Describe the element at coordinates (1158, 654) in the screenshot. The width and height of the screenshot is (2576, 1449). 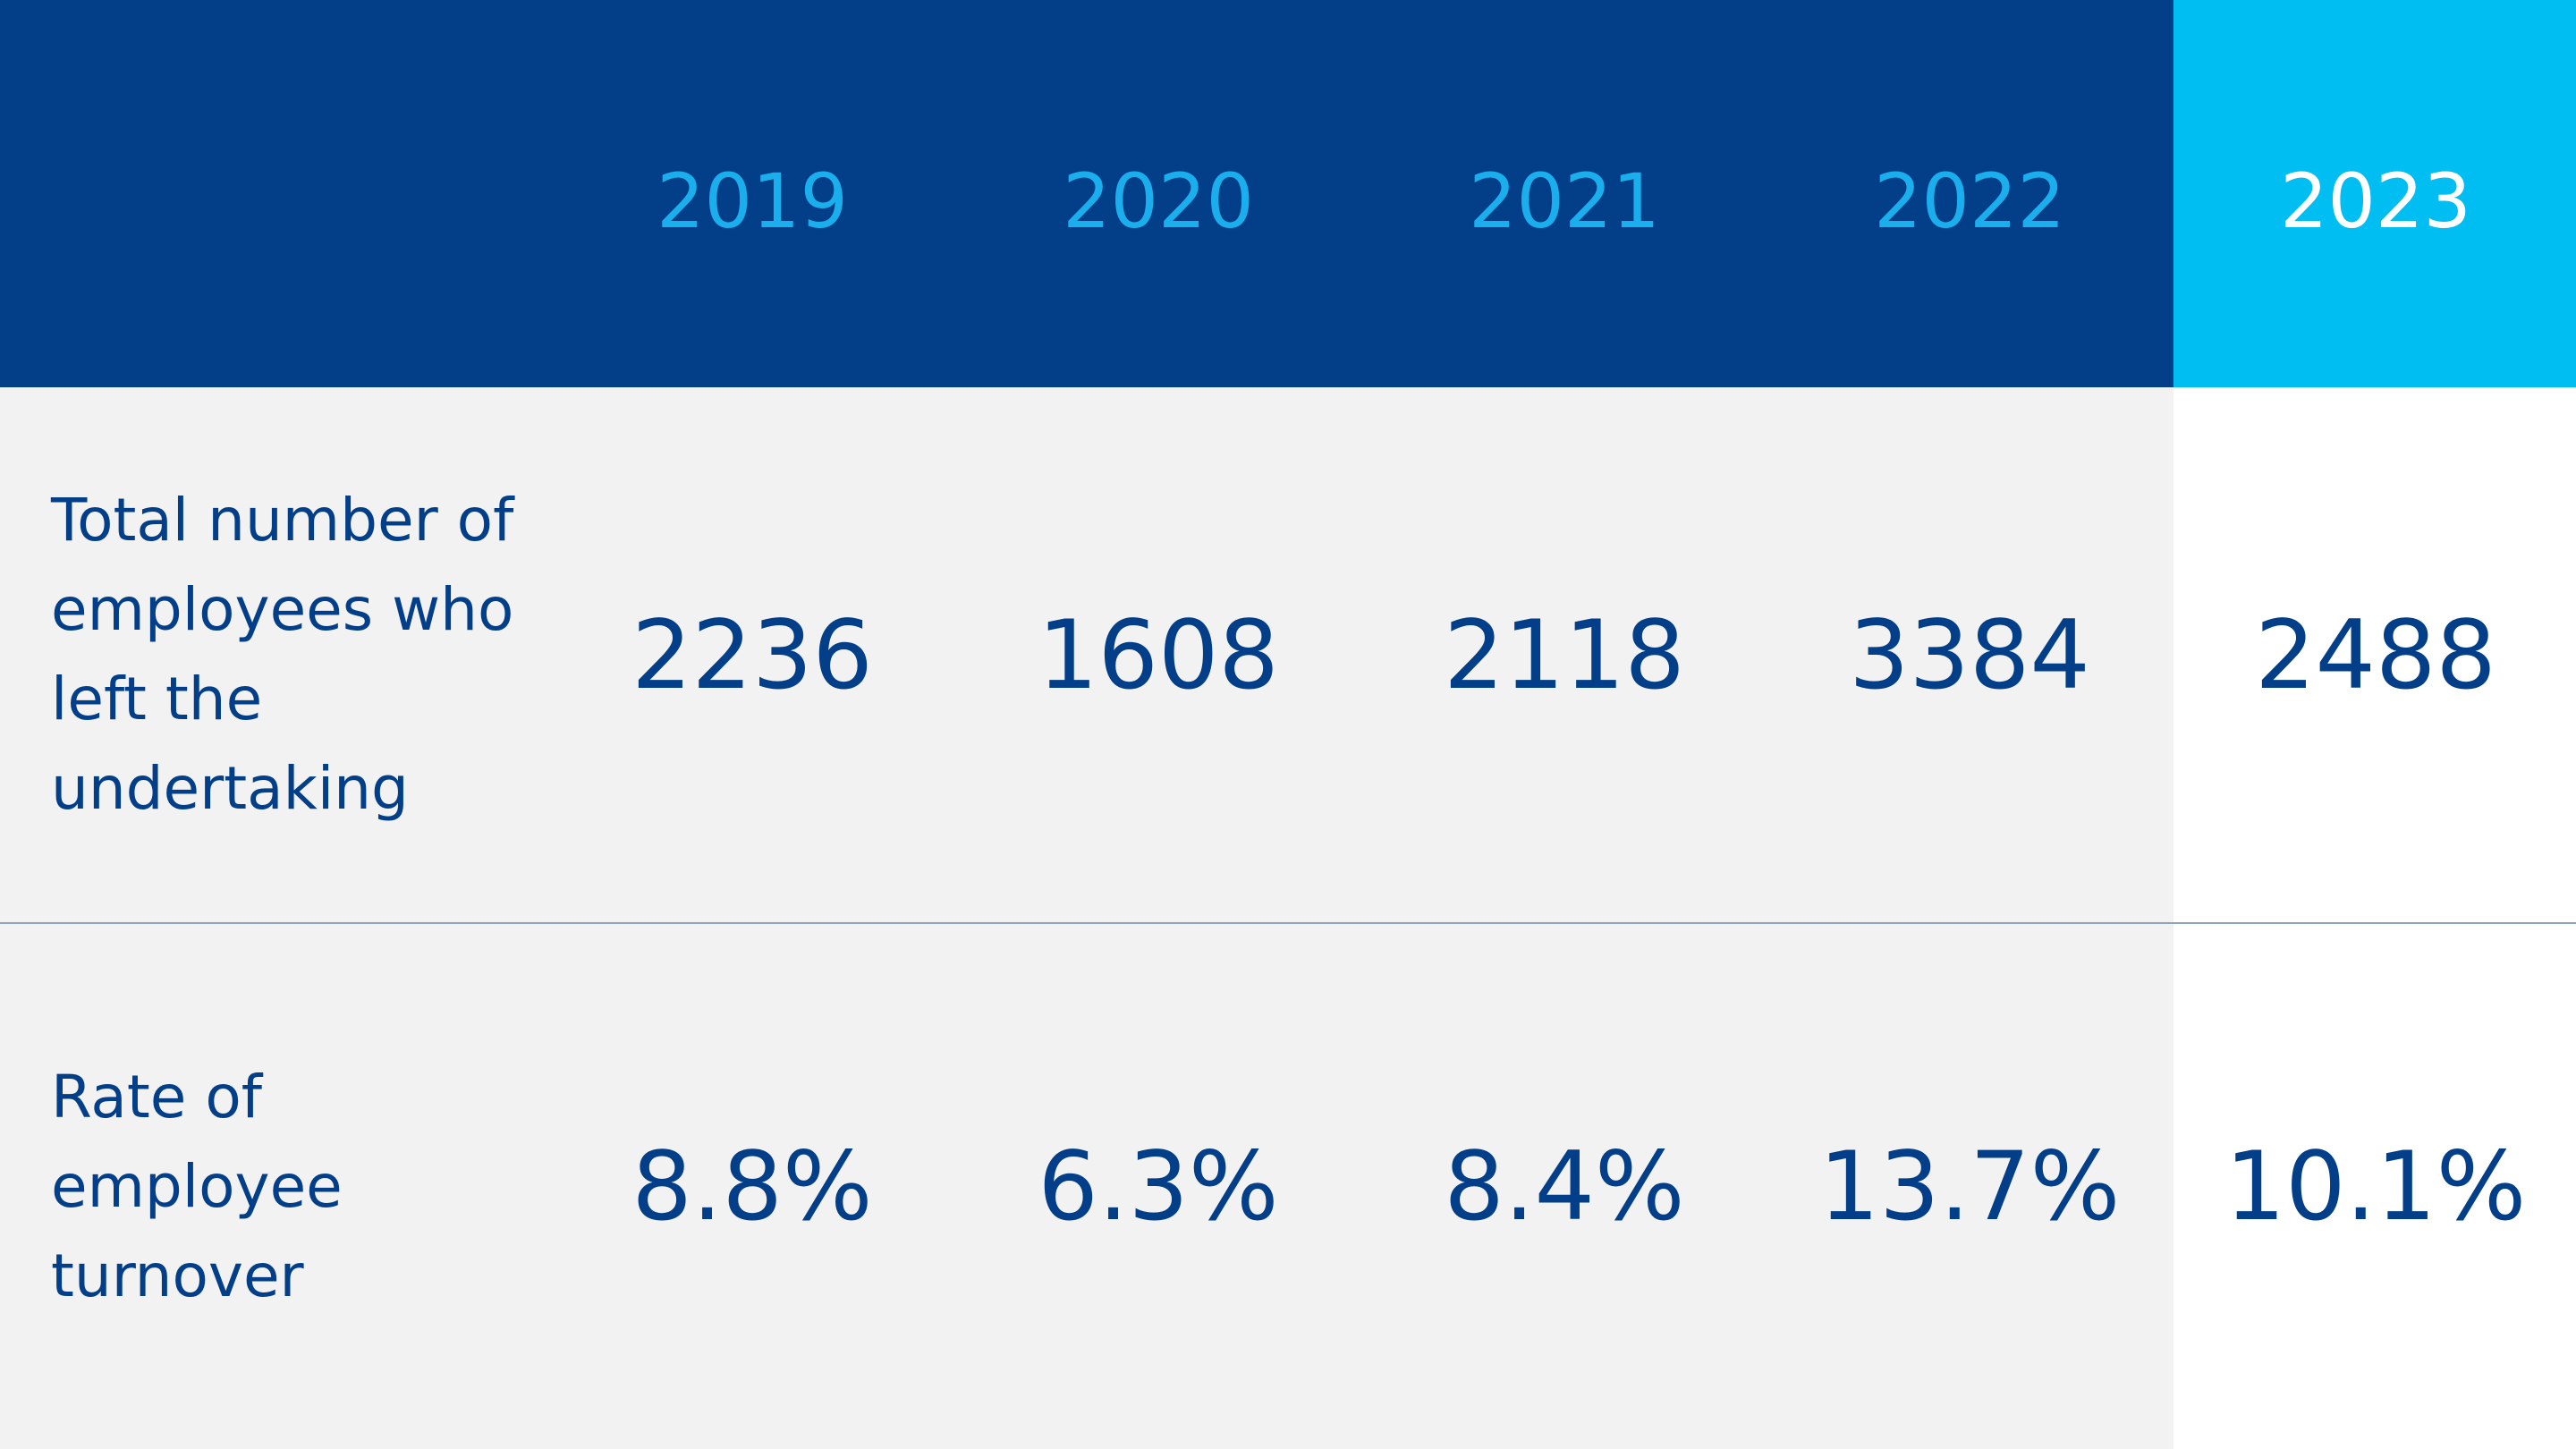
I see `cell-value: 1608` at that location.